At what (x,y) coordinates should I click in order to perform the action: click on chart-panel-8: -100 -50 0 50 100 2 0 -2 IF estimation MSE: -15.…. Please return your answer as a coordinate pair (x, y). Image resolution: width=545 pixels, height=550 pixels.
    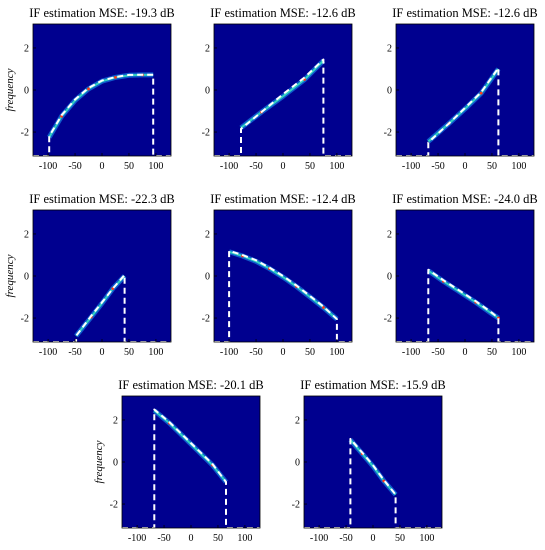
    Looking at the image, I should click on (369, 461).